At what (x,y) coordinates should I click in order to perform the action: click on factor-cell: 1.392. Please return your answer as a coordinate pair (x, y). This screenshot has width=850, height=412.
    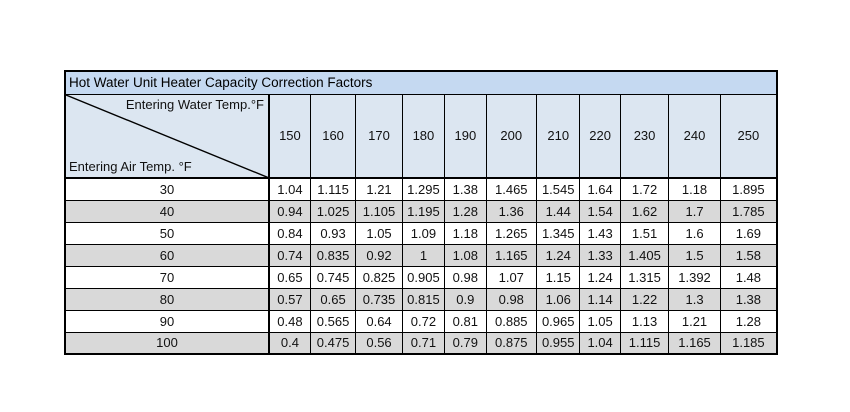
    Looking at the image, I should click on (694, 277).